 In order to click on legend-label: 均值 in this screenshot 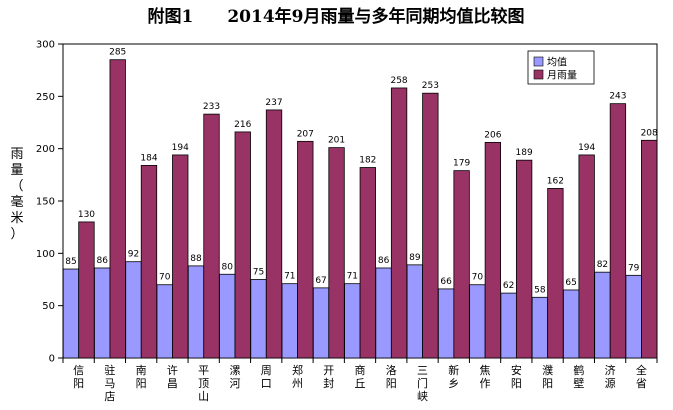, I will do `click(557, 62)`.